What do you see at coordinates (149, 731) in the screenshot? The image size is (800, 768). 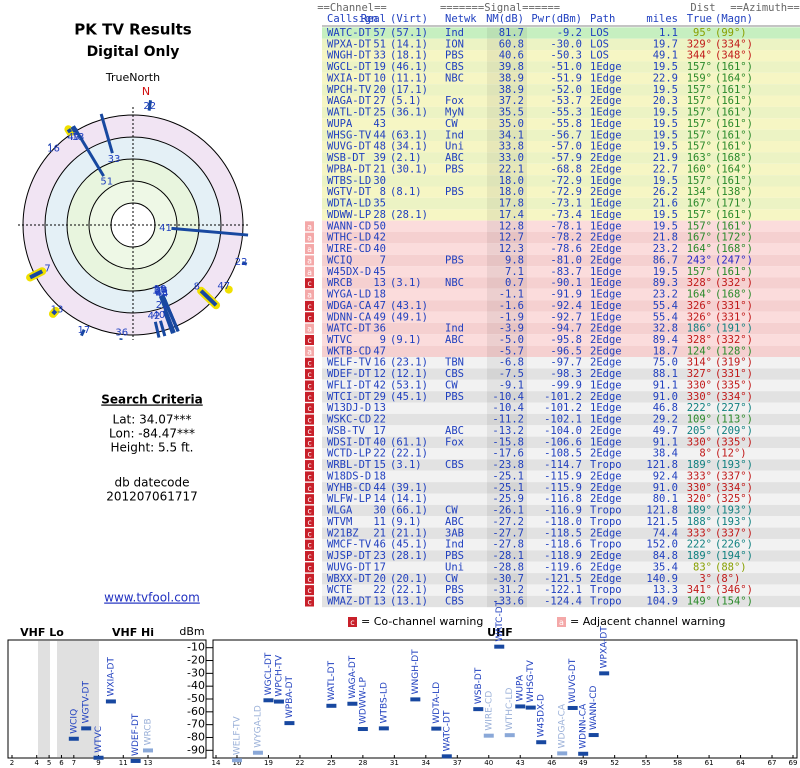 I see `station-label: WRCB` at bounding box center [149, 731].